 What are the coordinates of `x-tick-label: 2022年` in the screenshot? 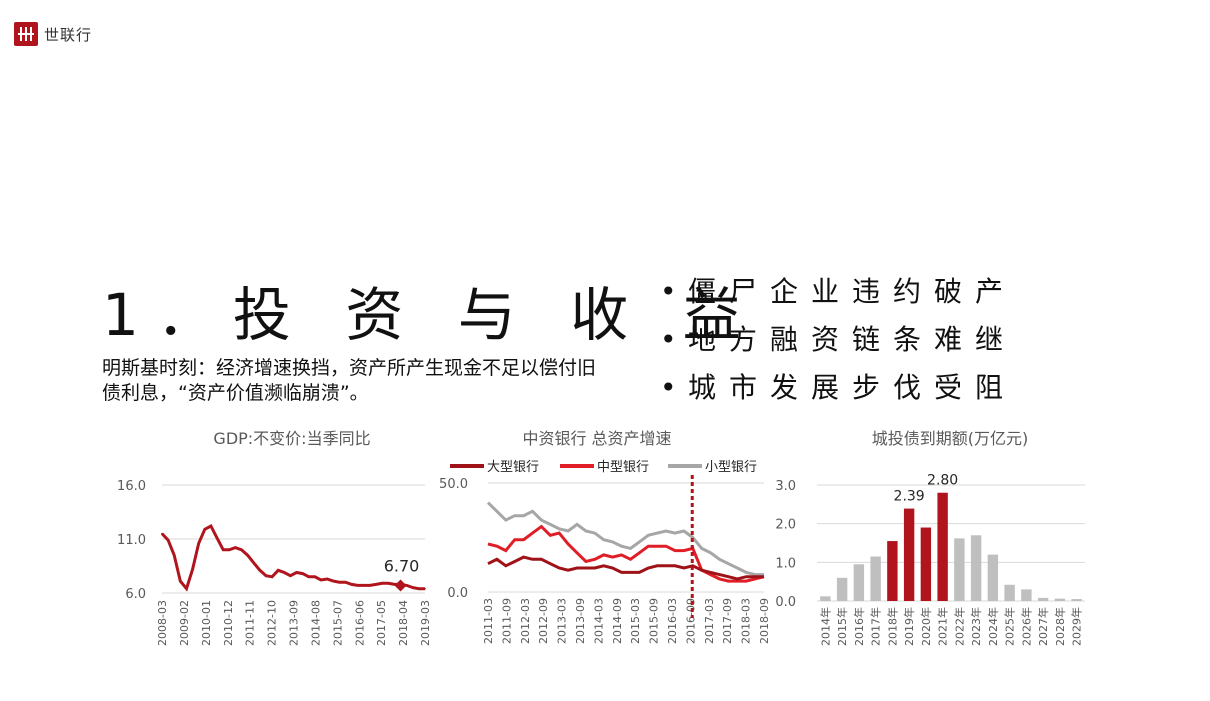 It's located at (959, 626).